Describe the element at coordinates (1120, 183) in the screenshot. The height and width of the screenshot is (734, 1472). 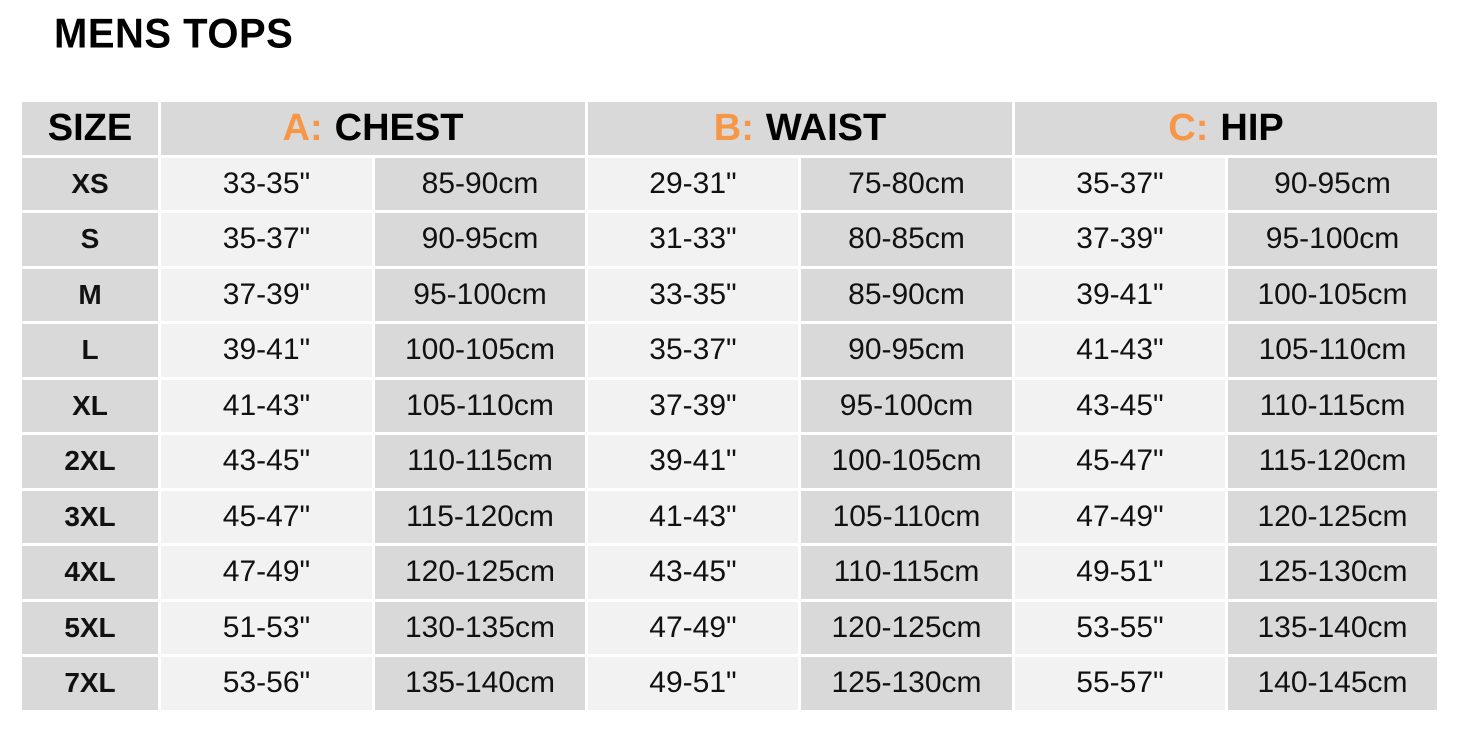
I see `cell-hip-in: 35-37"` at that location.